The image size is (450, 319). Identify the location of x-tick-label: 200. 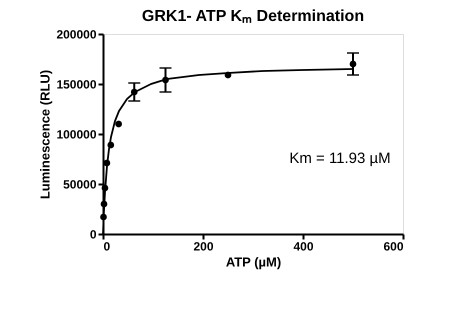
(203, 247).